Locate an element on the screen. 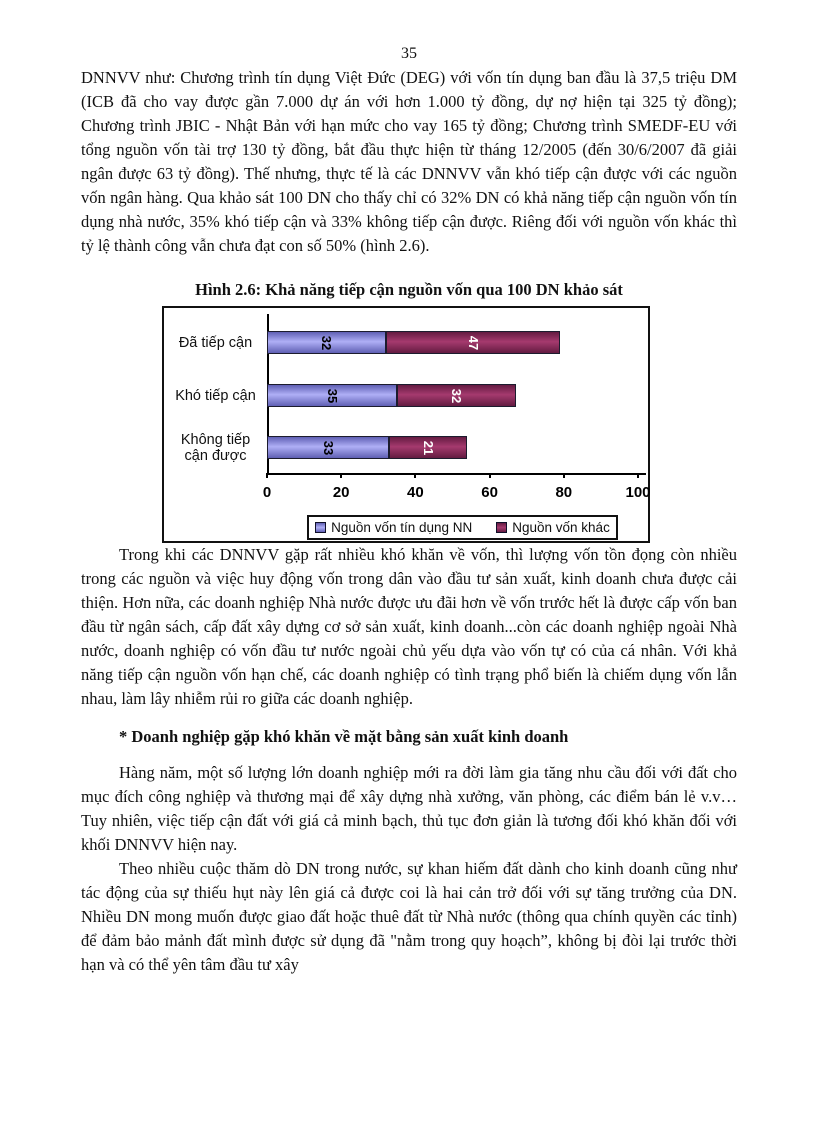  bar-value-label: 21 is located at coordinates (429, 447).